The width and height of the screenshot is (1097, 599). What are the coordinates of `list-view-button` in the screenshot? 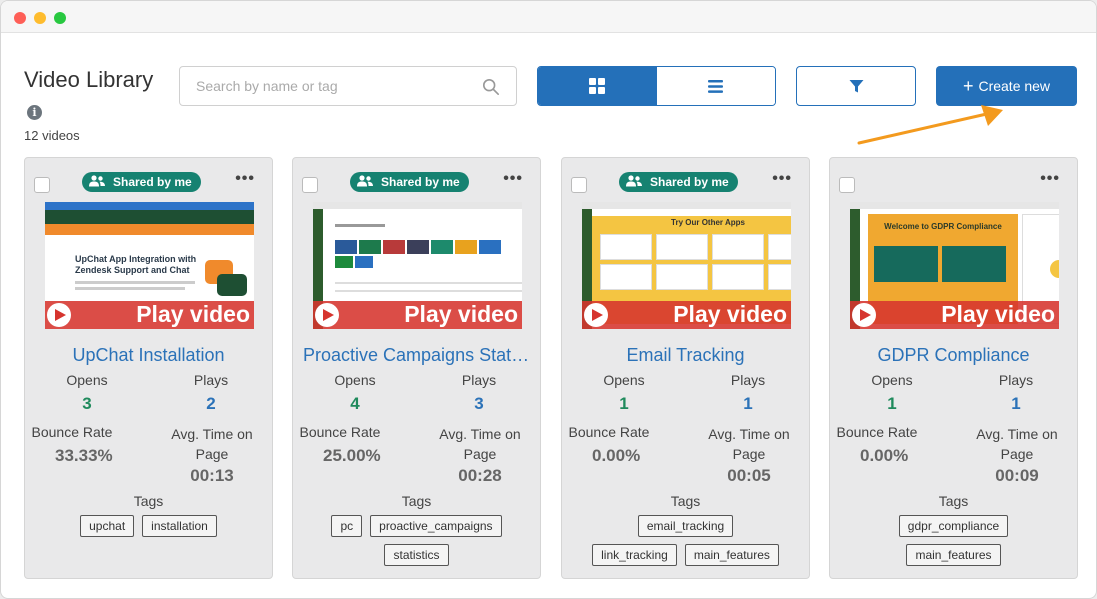 It's located at (715, 86).